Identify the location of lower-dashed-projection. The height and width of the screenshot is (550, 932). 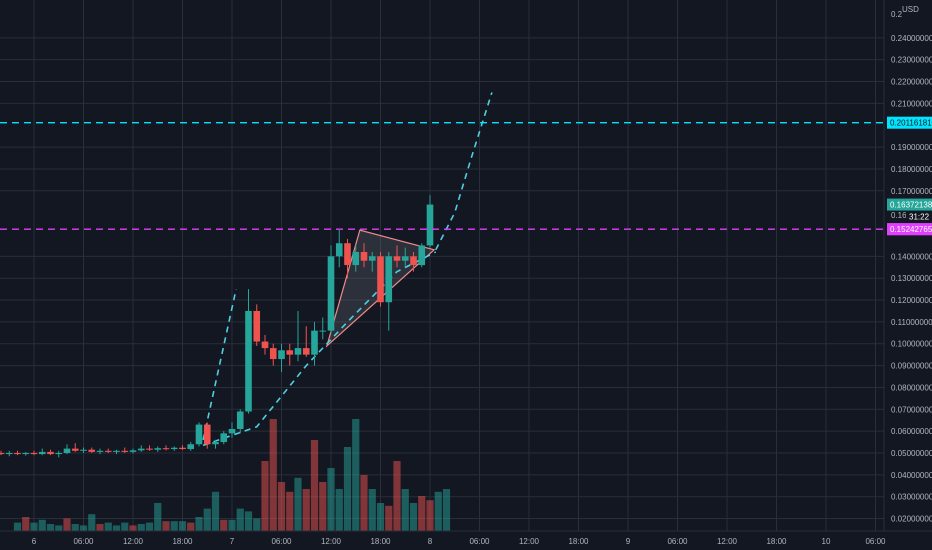
(319, 349).